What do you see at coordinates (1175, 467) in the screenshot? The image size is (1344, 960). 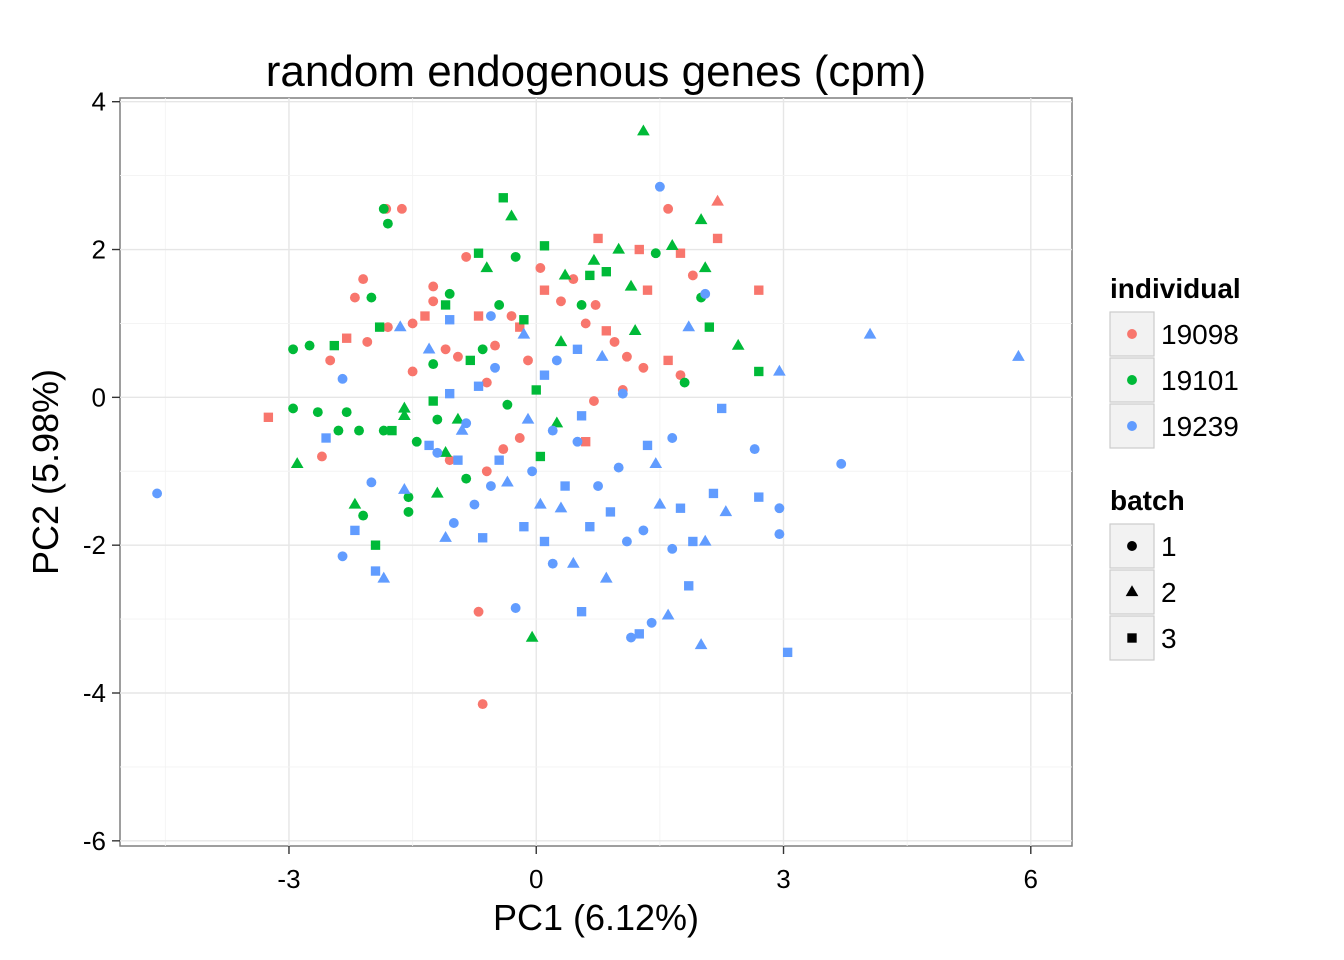 I see `legend: individual 19098 19101 19239 batch 1 2 3` at bounding box center [1175, 467].